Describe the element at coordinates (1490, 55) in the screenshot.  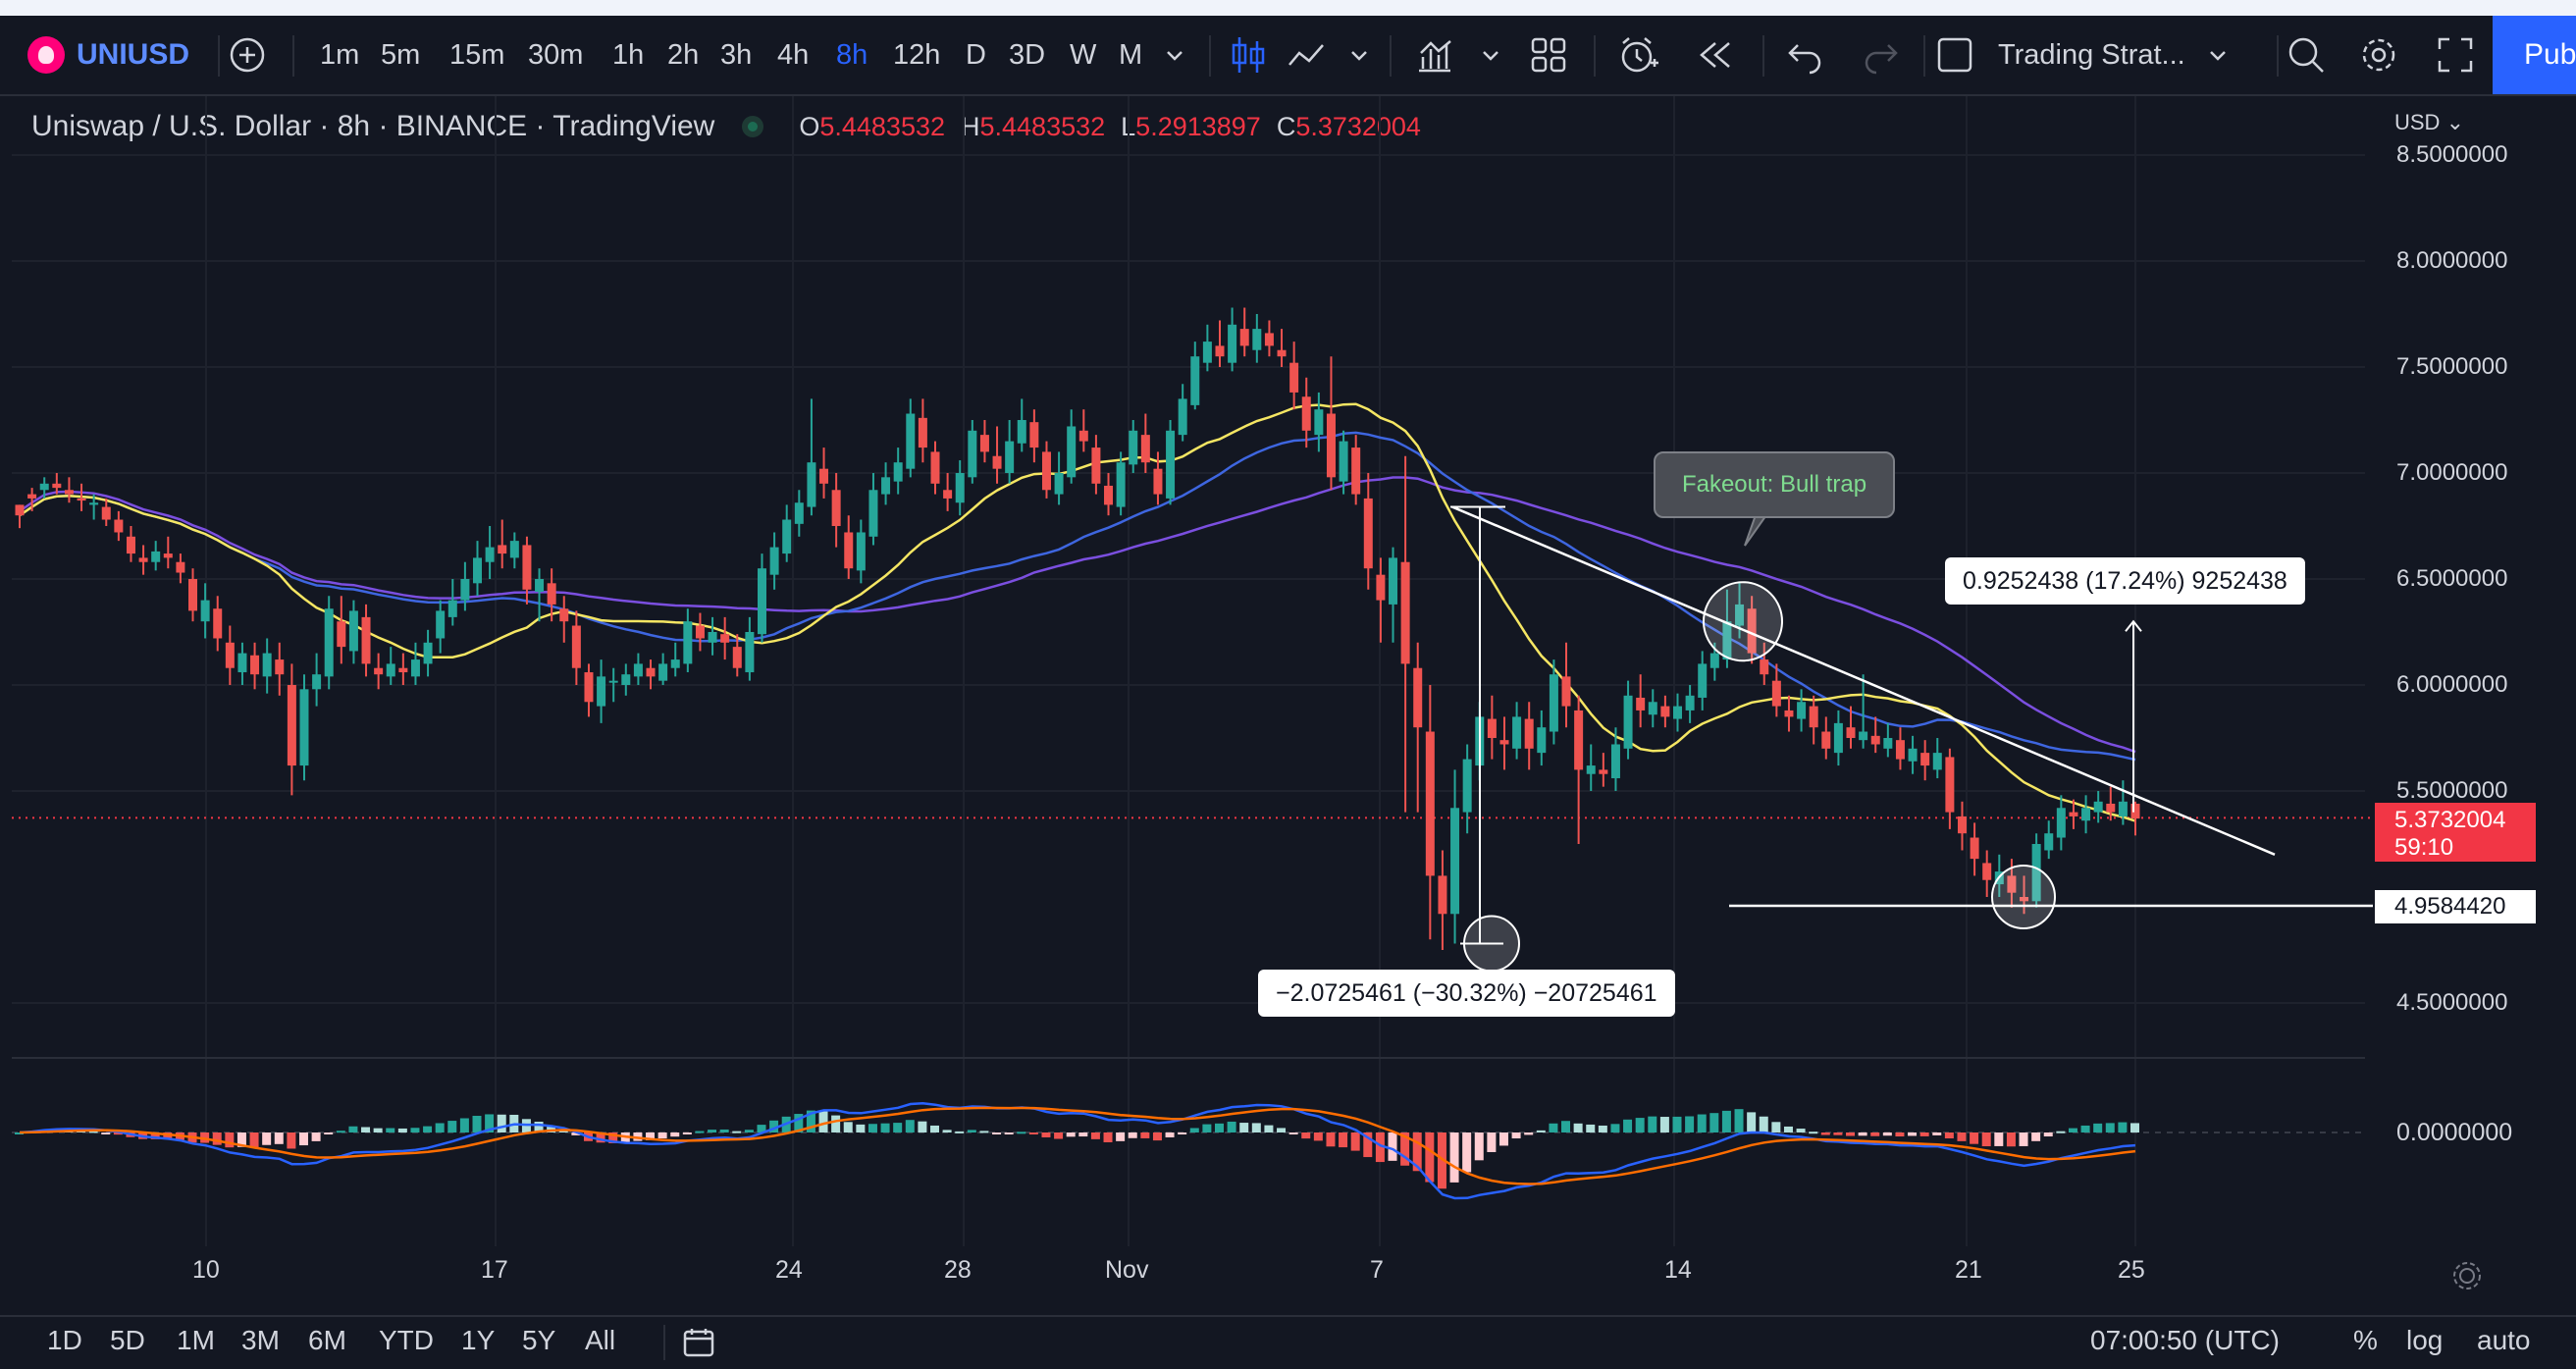
I see `indicators-dropdown` at that location.